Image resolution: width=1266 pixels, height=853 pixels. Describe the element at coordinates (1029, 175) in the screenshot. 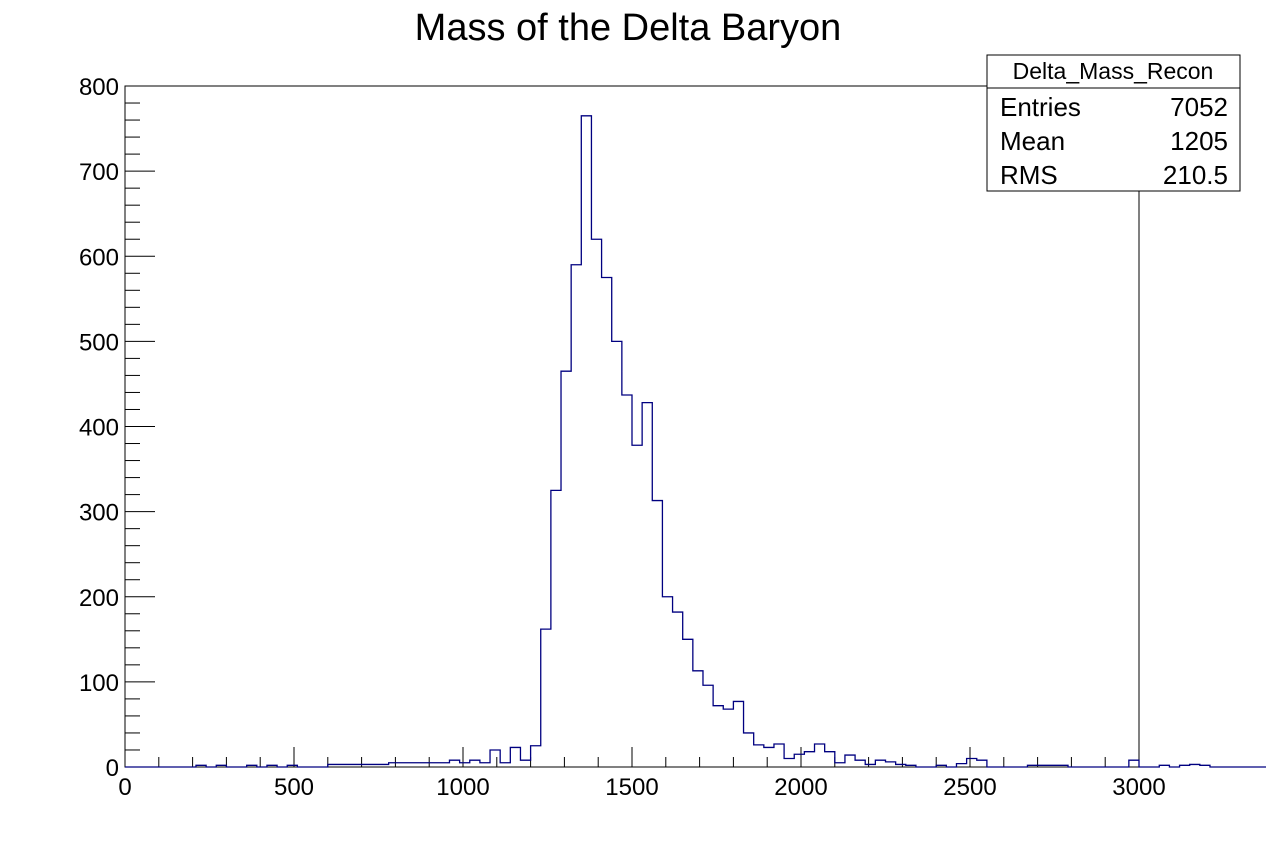

I see `stats-rms-label: RMS` at that location.